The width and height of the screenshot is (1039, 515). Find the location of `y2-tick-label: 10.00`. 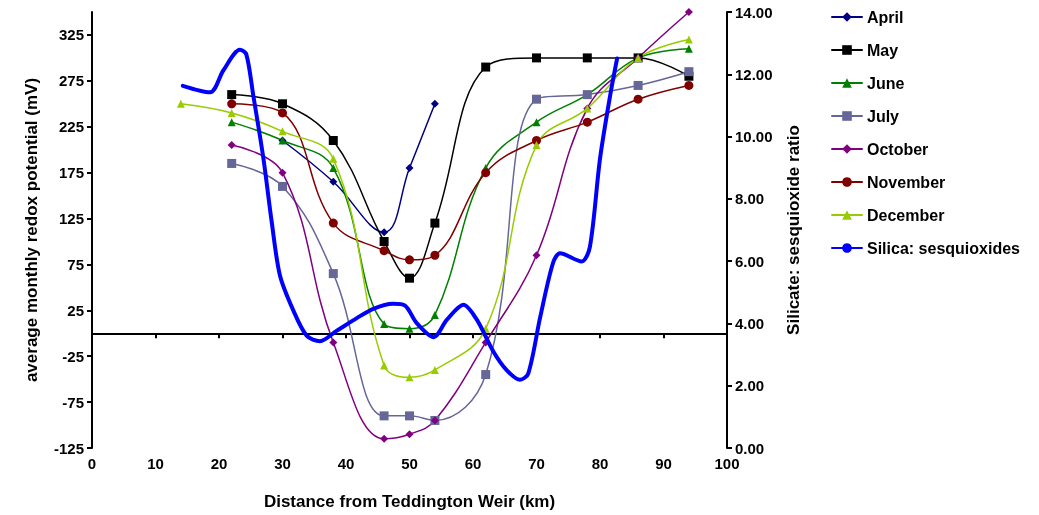

y2-tick-label: 10.00 is located at coordinates (754, 137).